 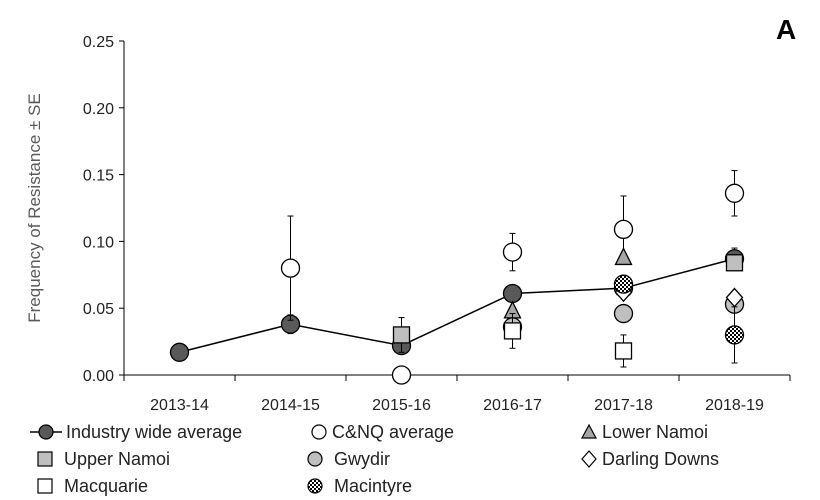 What do you see at coordinates (34, 208) in the screenshot?
I see `y-axis-title: Frequency of Resistance ± SE` at bounding box center [34, 208].